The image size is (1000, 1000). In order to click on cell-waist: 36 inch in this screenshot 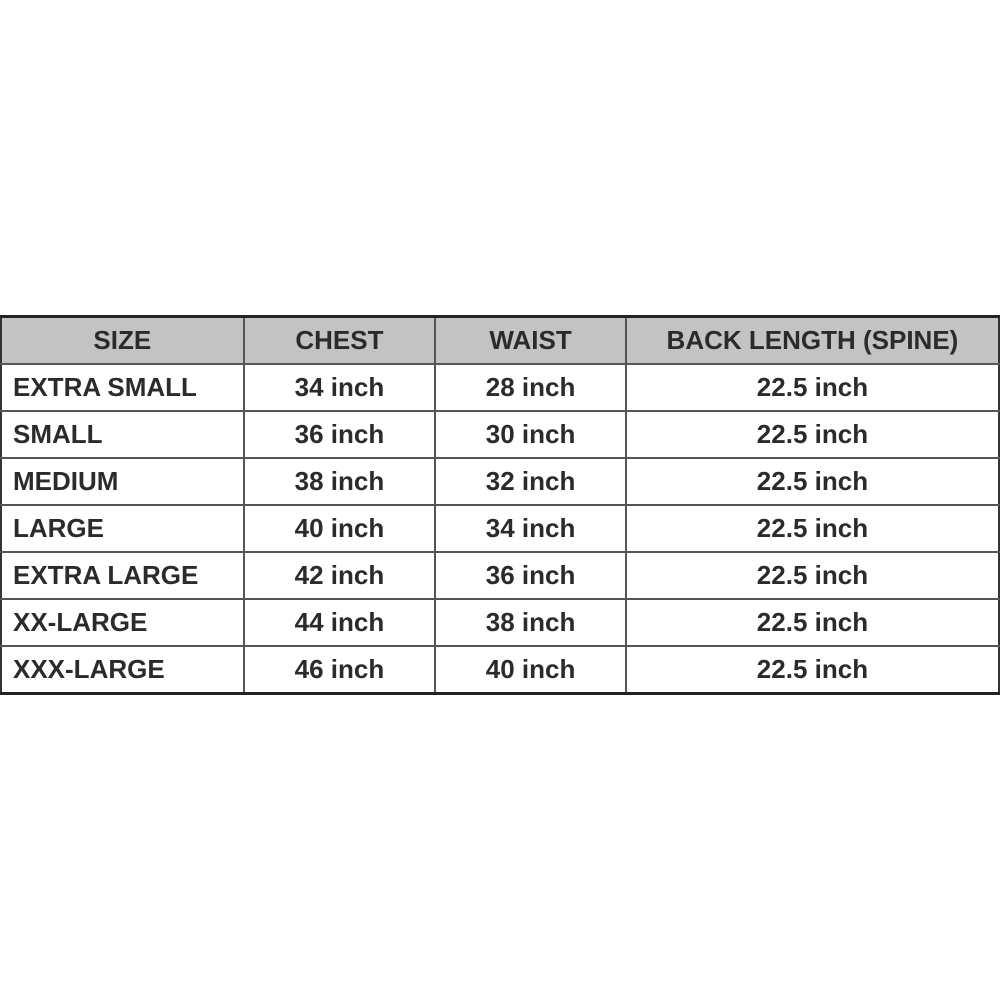, I will do `click(530, 575)`.